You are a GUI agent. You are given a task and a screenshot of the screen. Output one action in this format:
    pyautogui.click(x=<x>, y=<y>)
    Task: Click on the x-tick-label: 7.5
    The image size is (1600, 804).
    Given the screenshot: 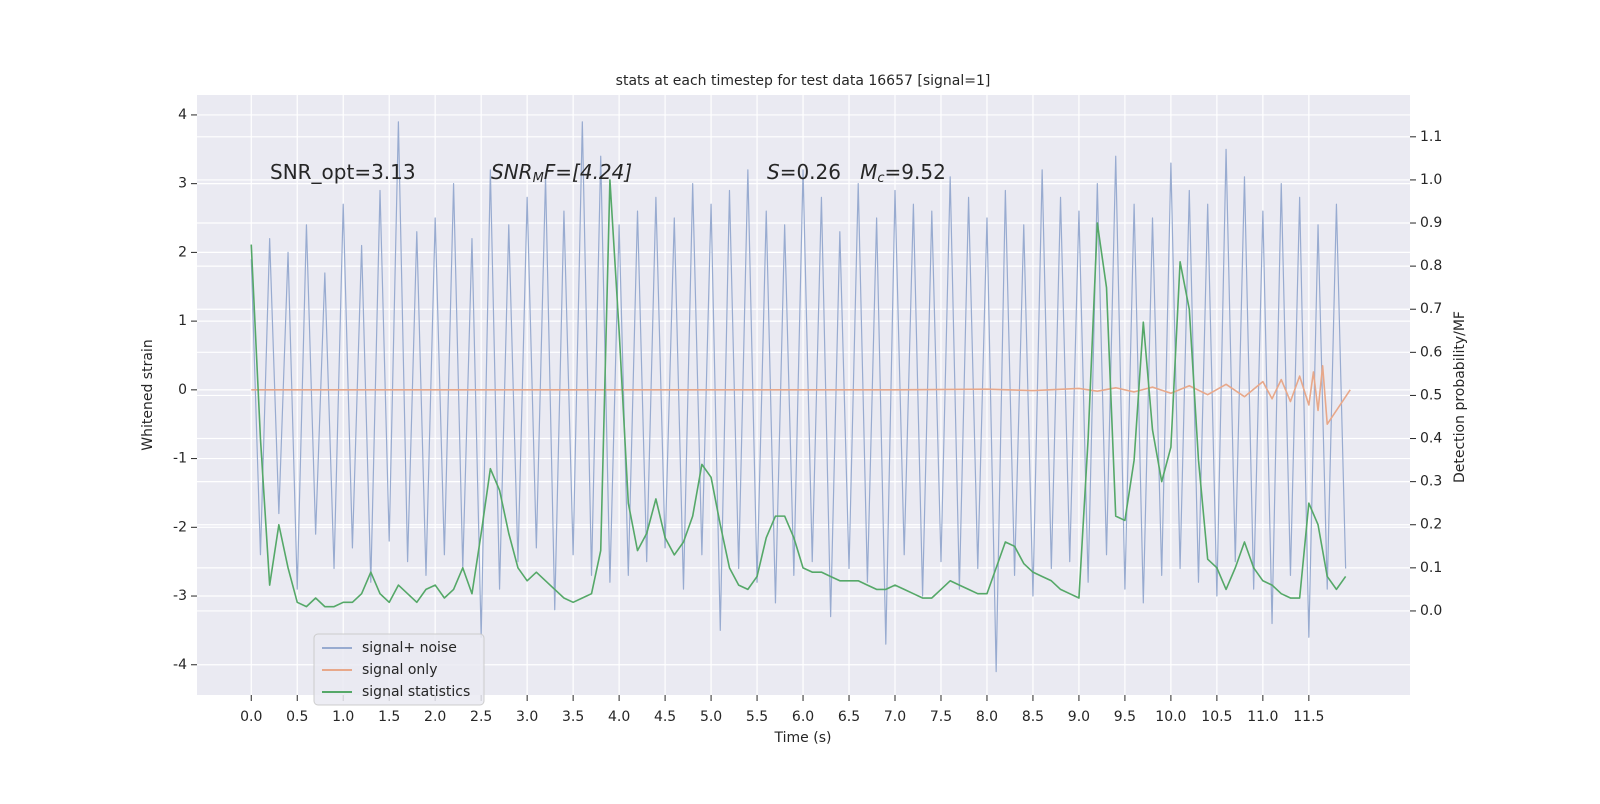 What is the action you would take?
    pyautogui.click(x=941, y=717)
    